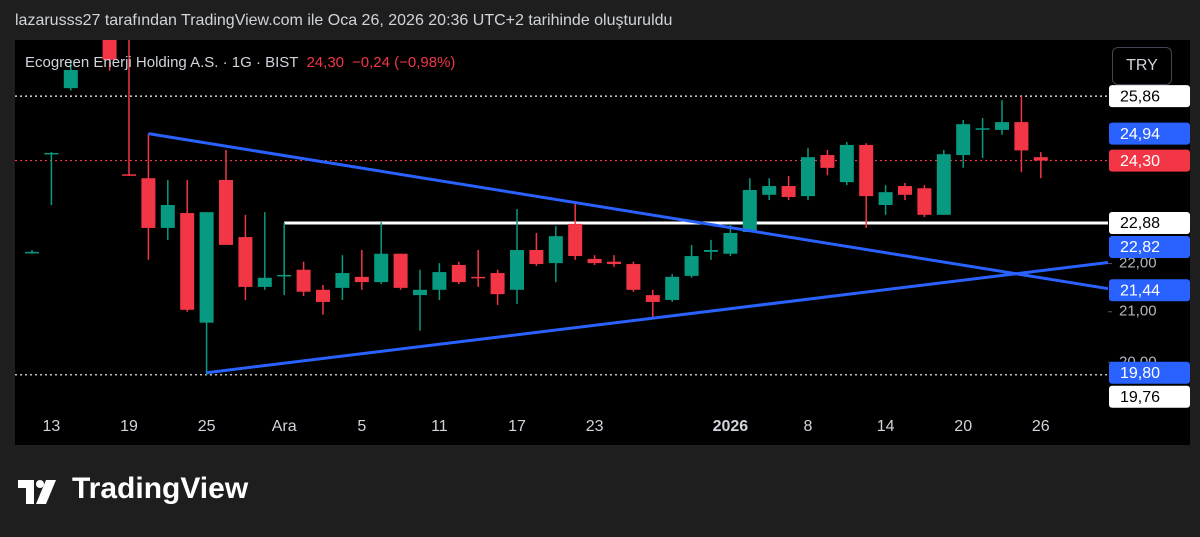 This screenshot has width=1200, height=537. I want to click on x-tick-label: 2026, so click(731, 426).